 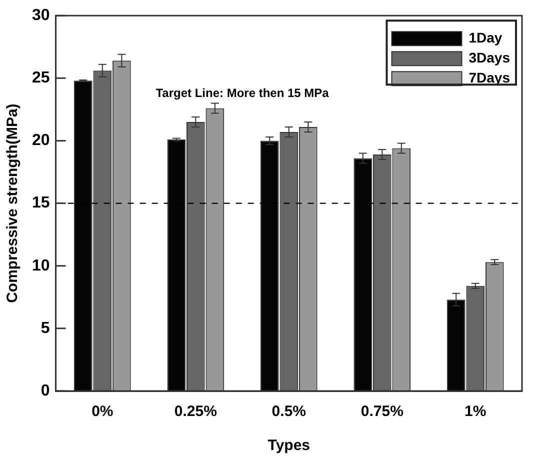 I want to click on y-tick-label: 25, so click(x=41, y=78).